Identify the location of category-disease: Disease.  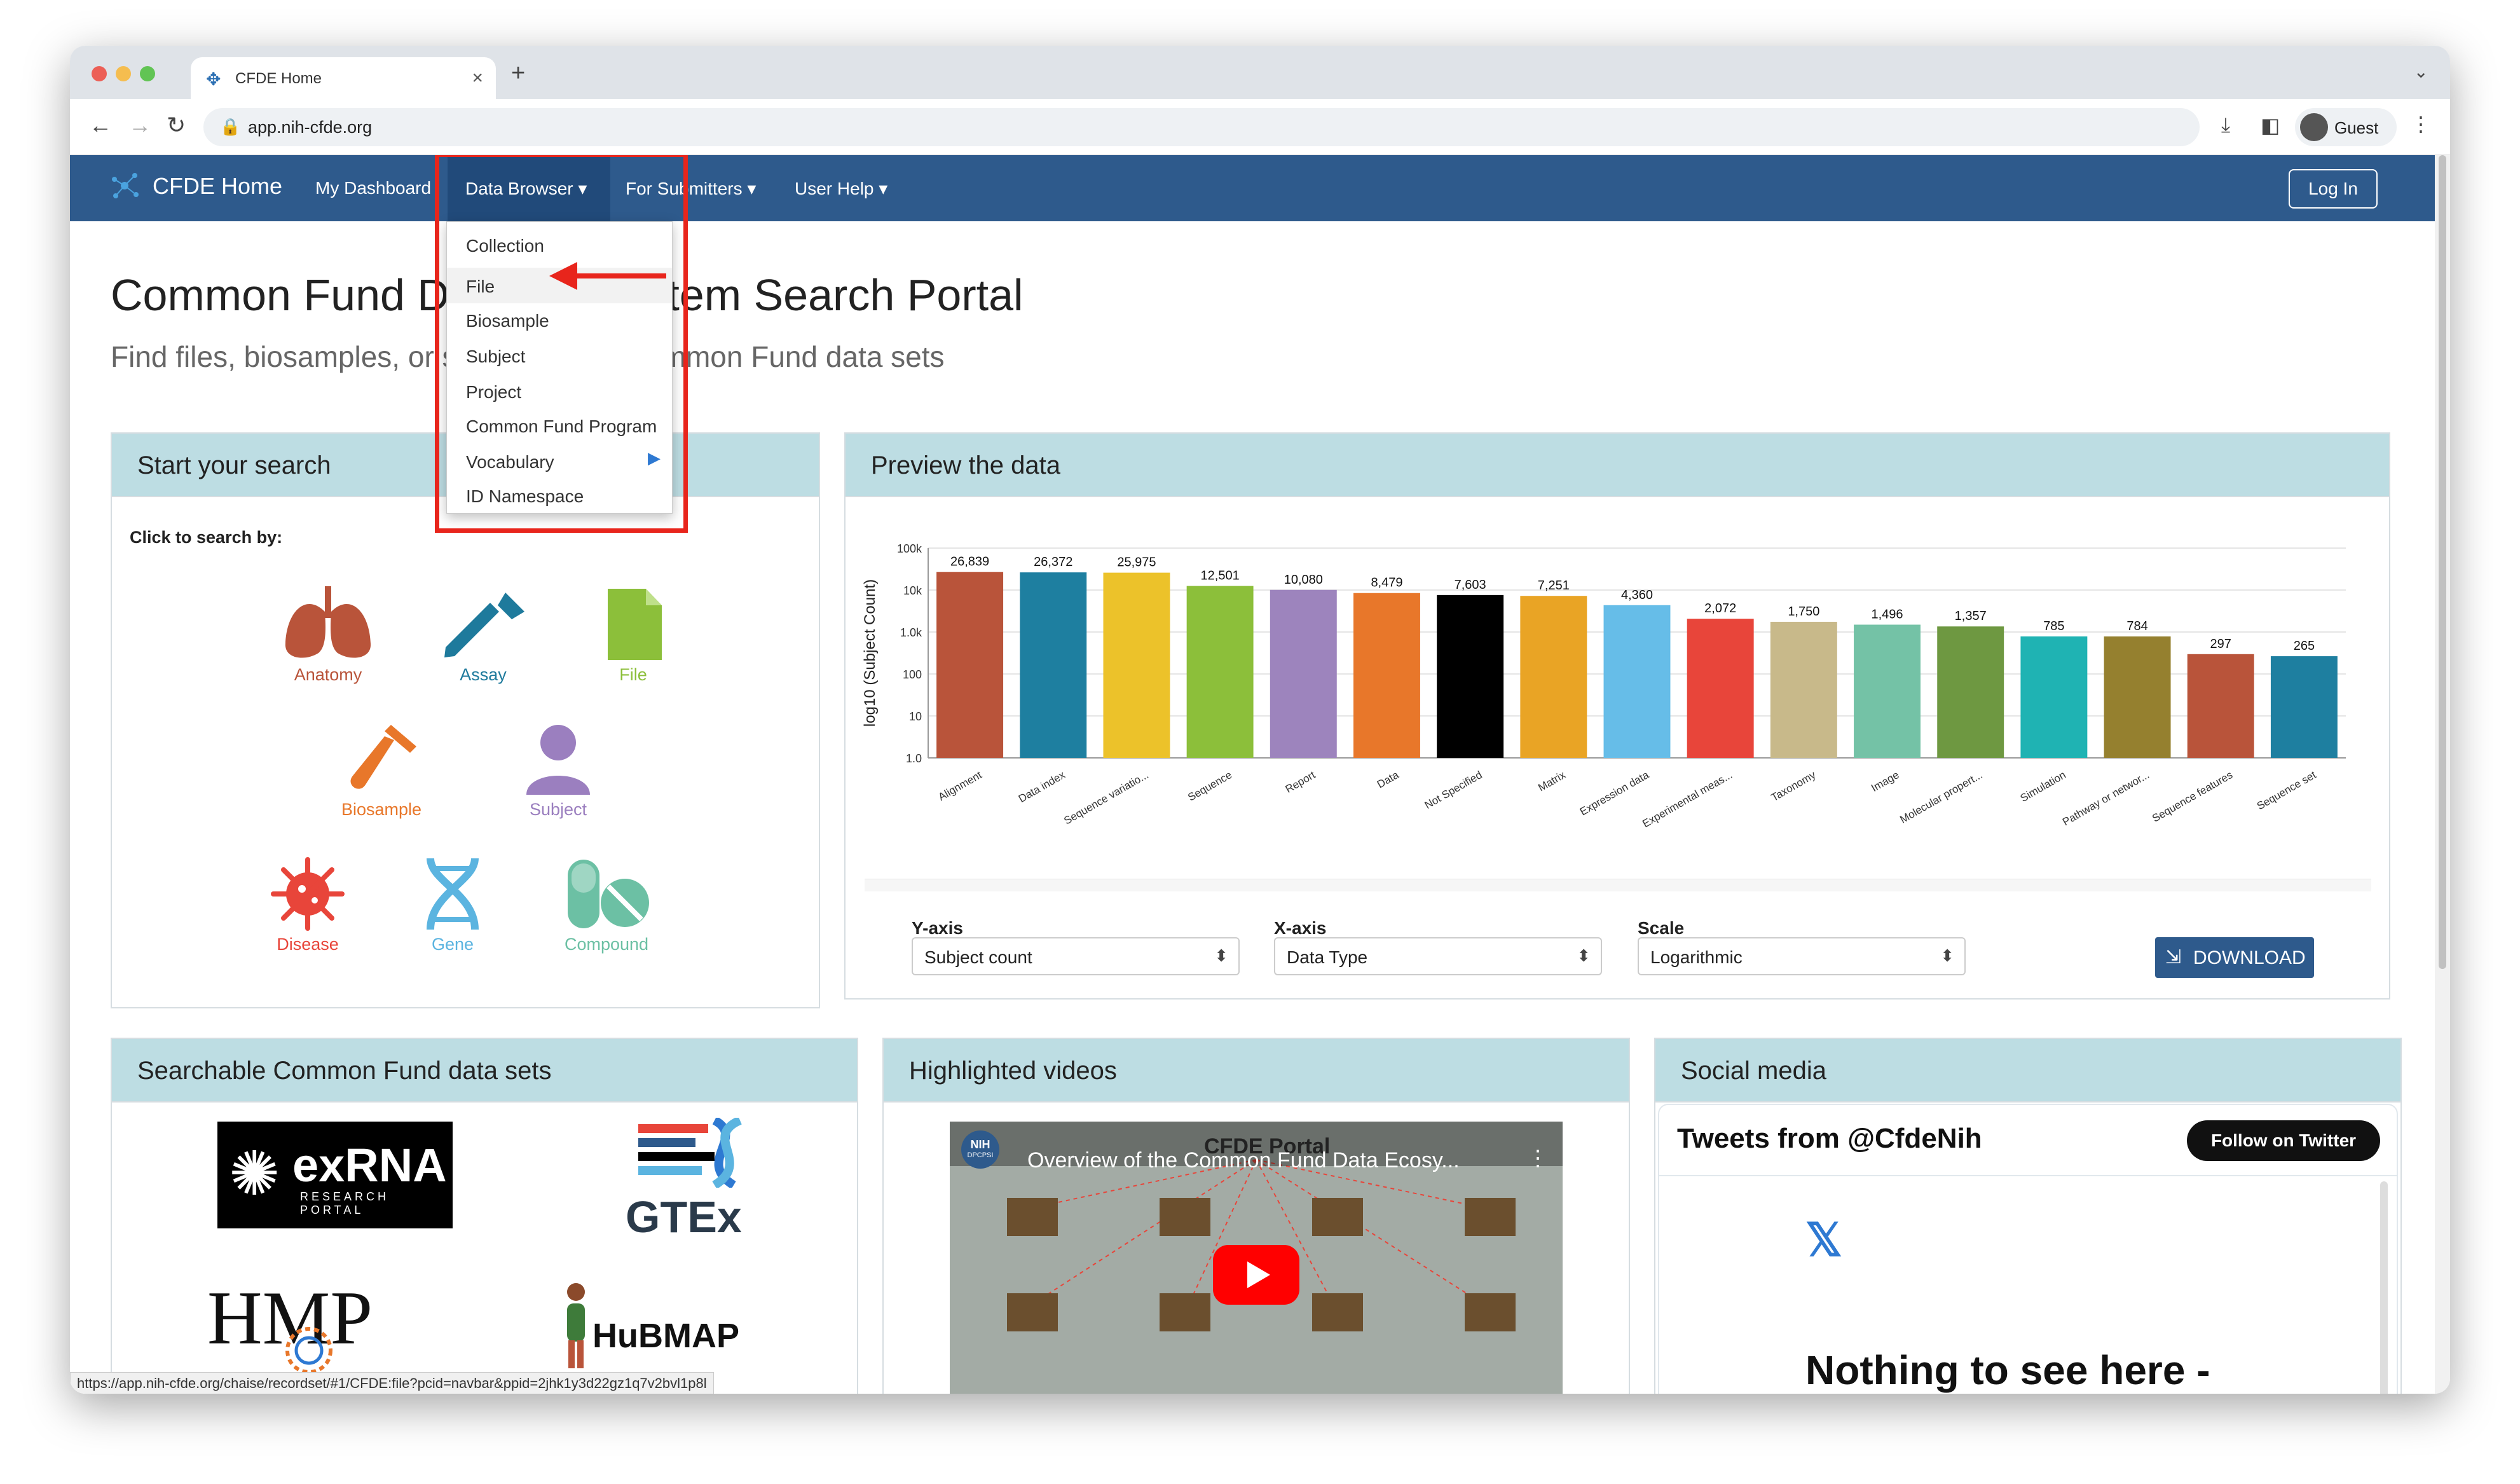
(307, 905).